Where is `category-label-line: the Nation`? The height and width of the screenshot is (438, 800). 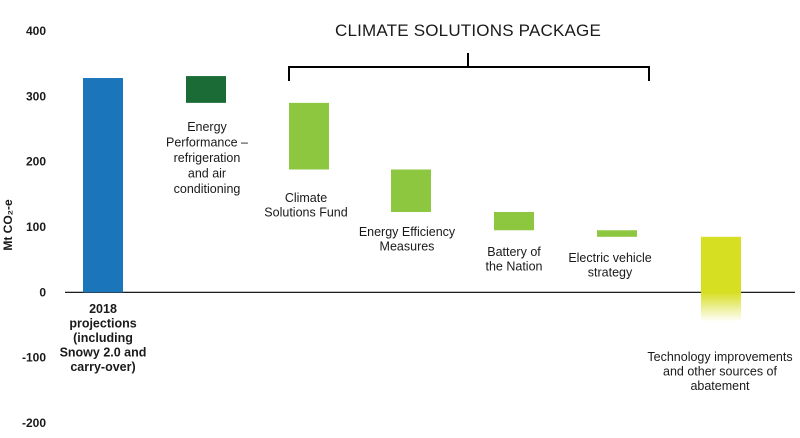 category-label-line: the Nation is located at coordinates (514, 267).